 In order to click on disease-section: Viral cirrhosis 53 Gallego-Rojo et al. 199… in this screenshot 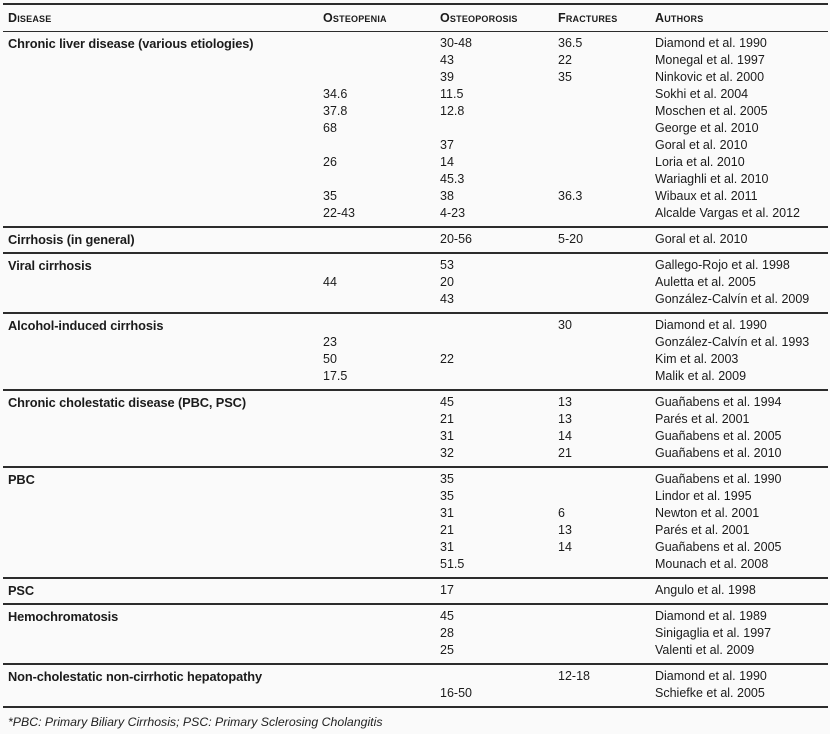, I will do `click(415, 284)`.